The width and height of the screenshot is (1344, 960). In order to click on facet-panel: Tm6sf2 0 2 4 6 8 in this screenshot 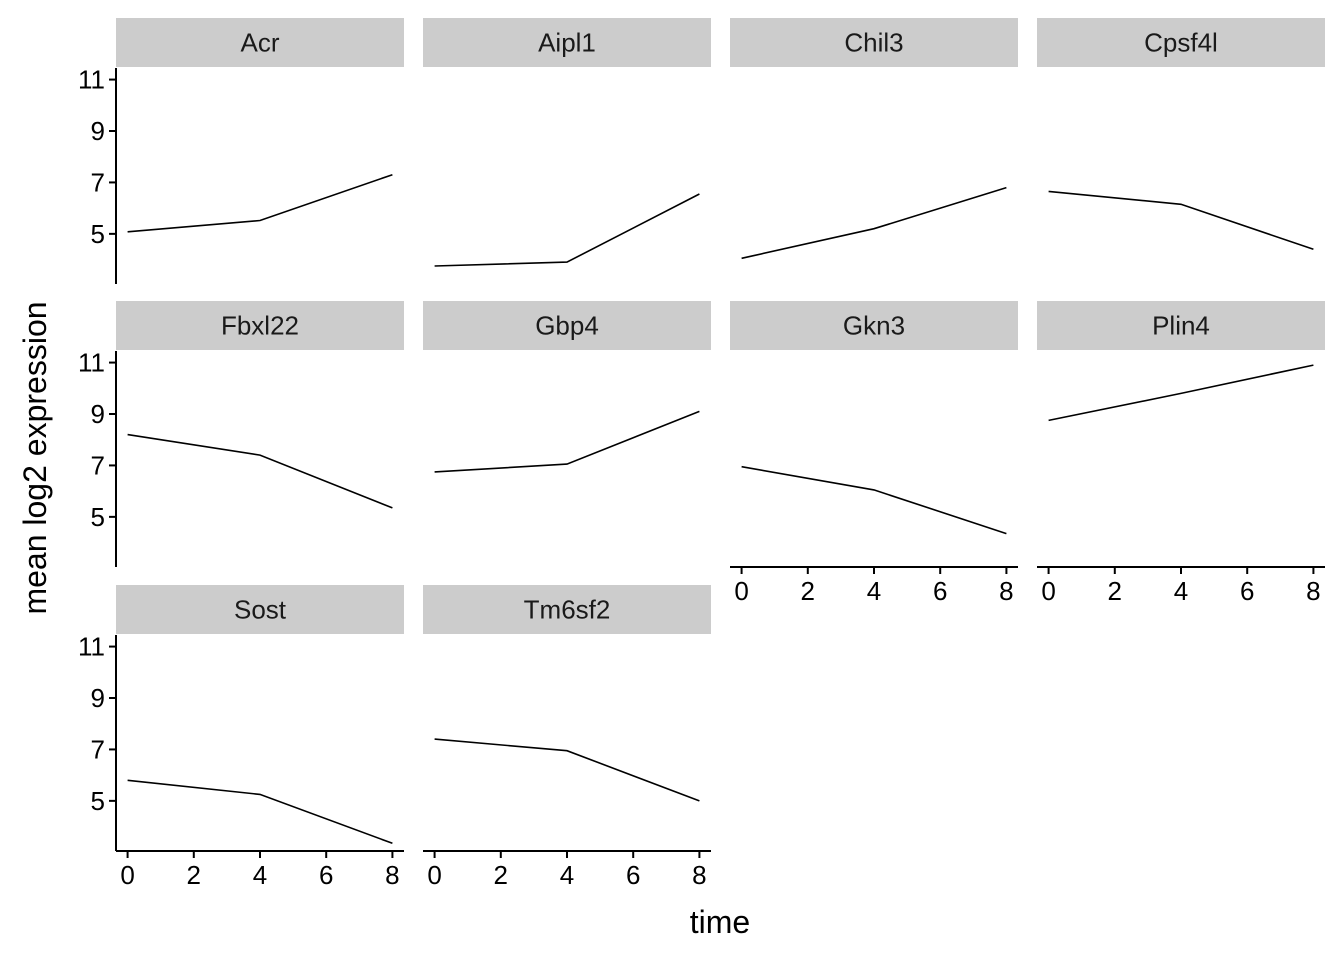, I will do `click(567, 737)`.